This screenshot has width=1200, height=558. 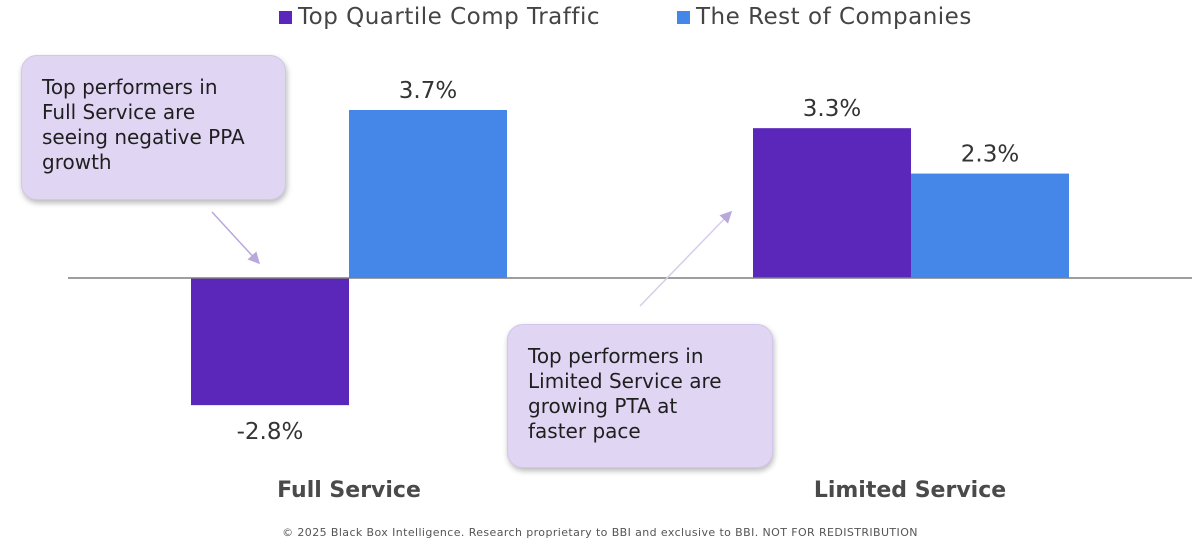 What do you see at coordinates (834, 17) in the screenshot?
I see `legend-label-rest-of-companies: The Rest of Companies` at bounding box center [834, 17].